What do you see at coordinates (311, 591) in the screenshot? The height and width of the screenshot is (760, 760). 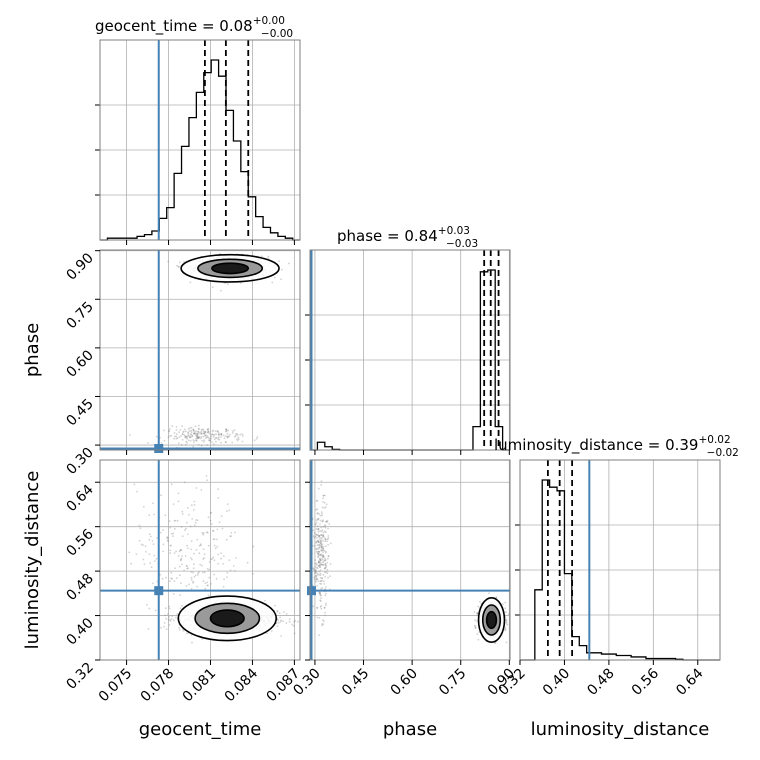 I see `luminosity-distance-vs-phase-truth-marker` at bounding box center [311, 591].